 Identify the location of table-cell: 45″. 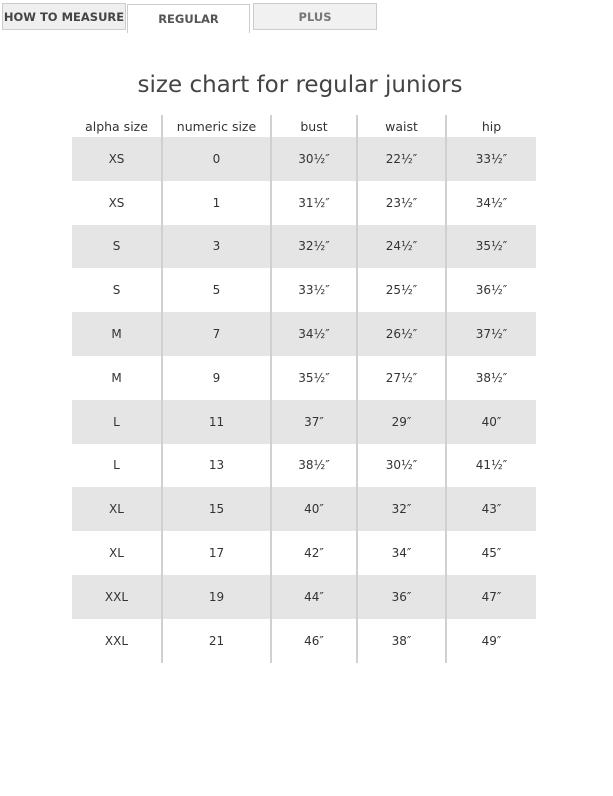
(490, 553).